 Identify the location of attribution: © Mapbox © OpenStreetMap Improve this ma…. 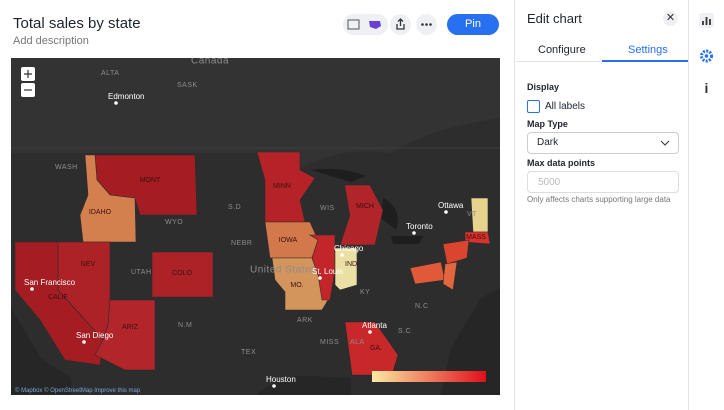
(78, 390).